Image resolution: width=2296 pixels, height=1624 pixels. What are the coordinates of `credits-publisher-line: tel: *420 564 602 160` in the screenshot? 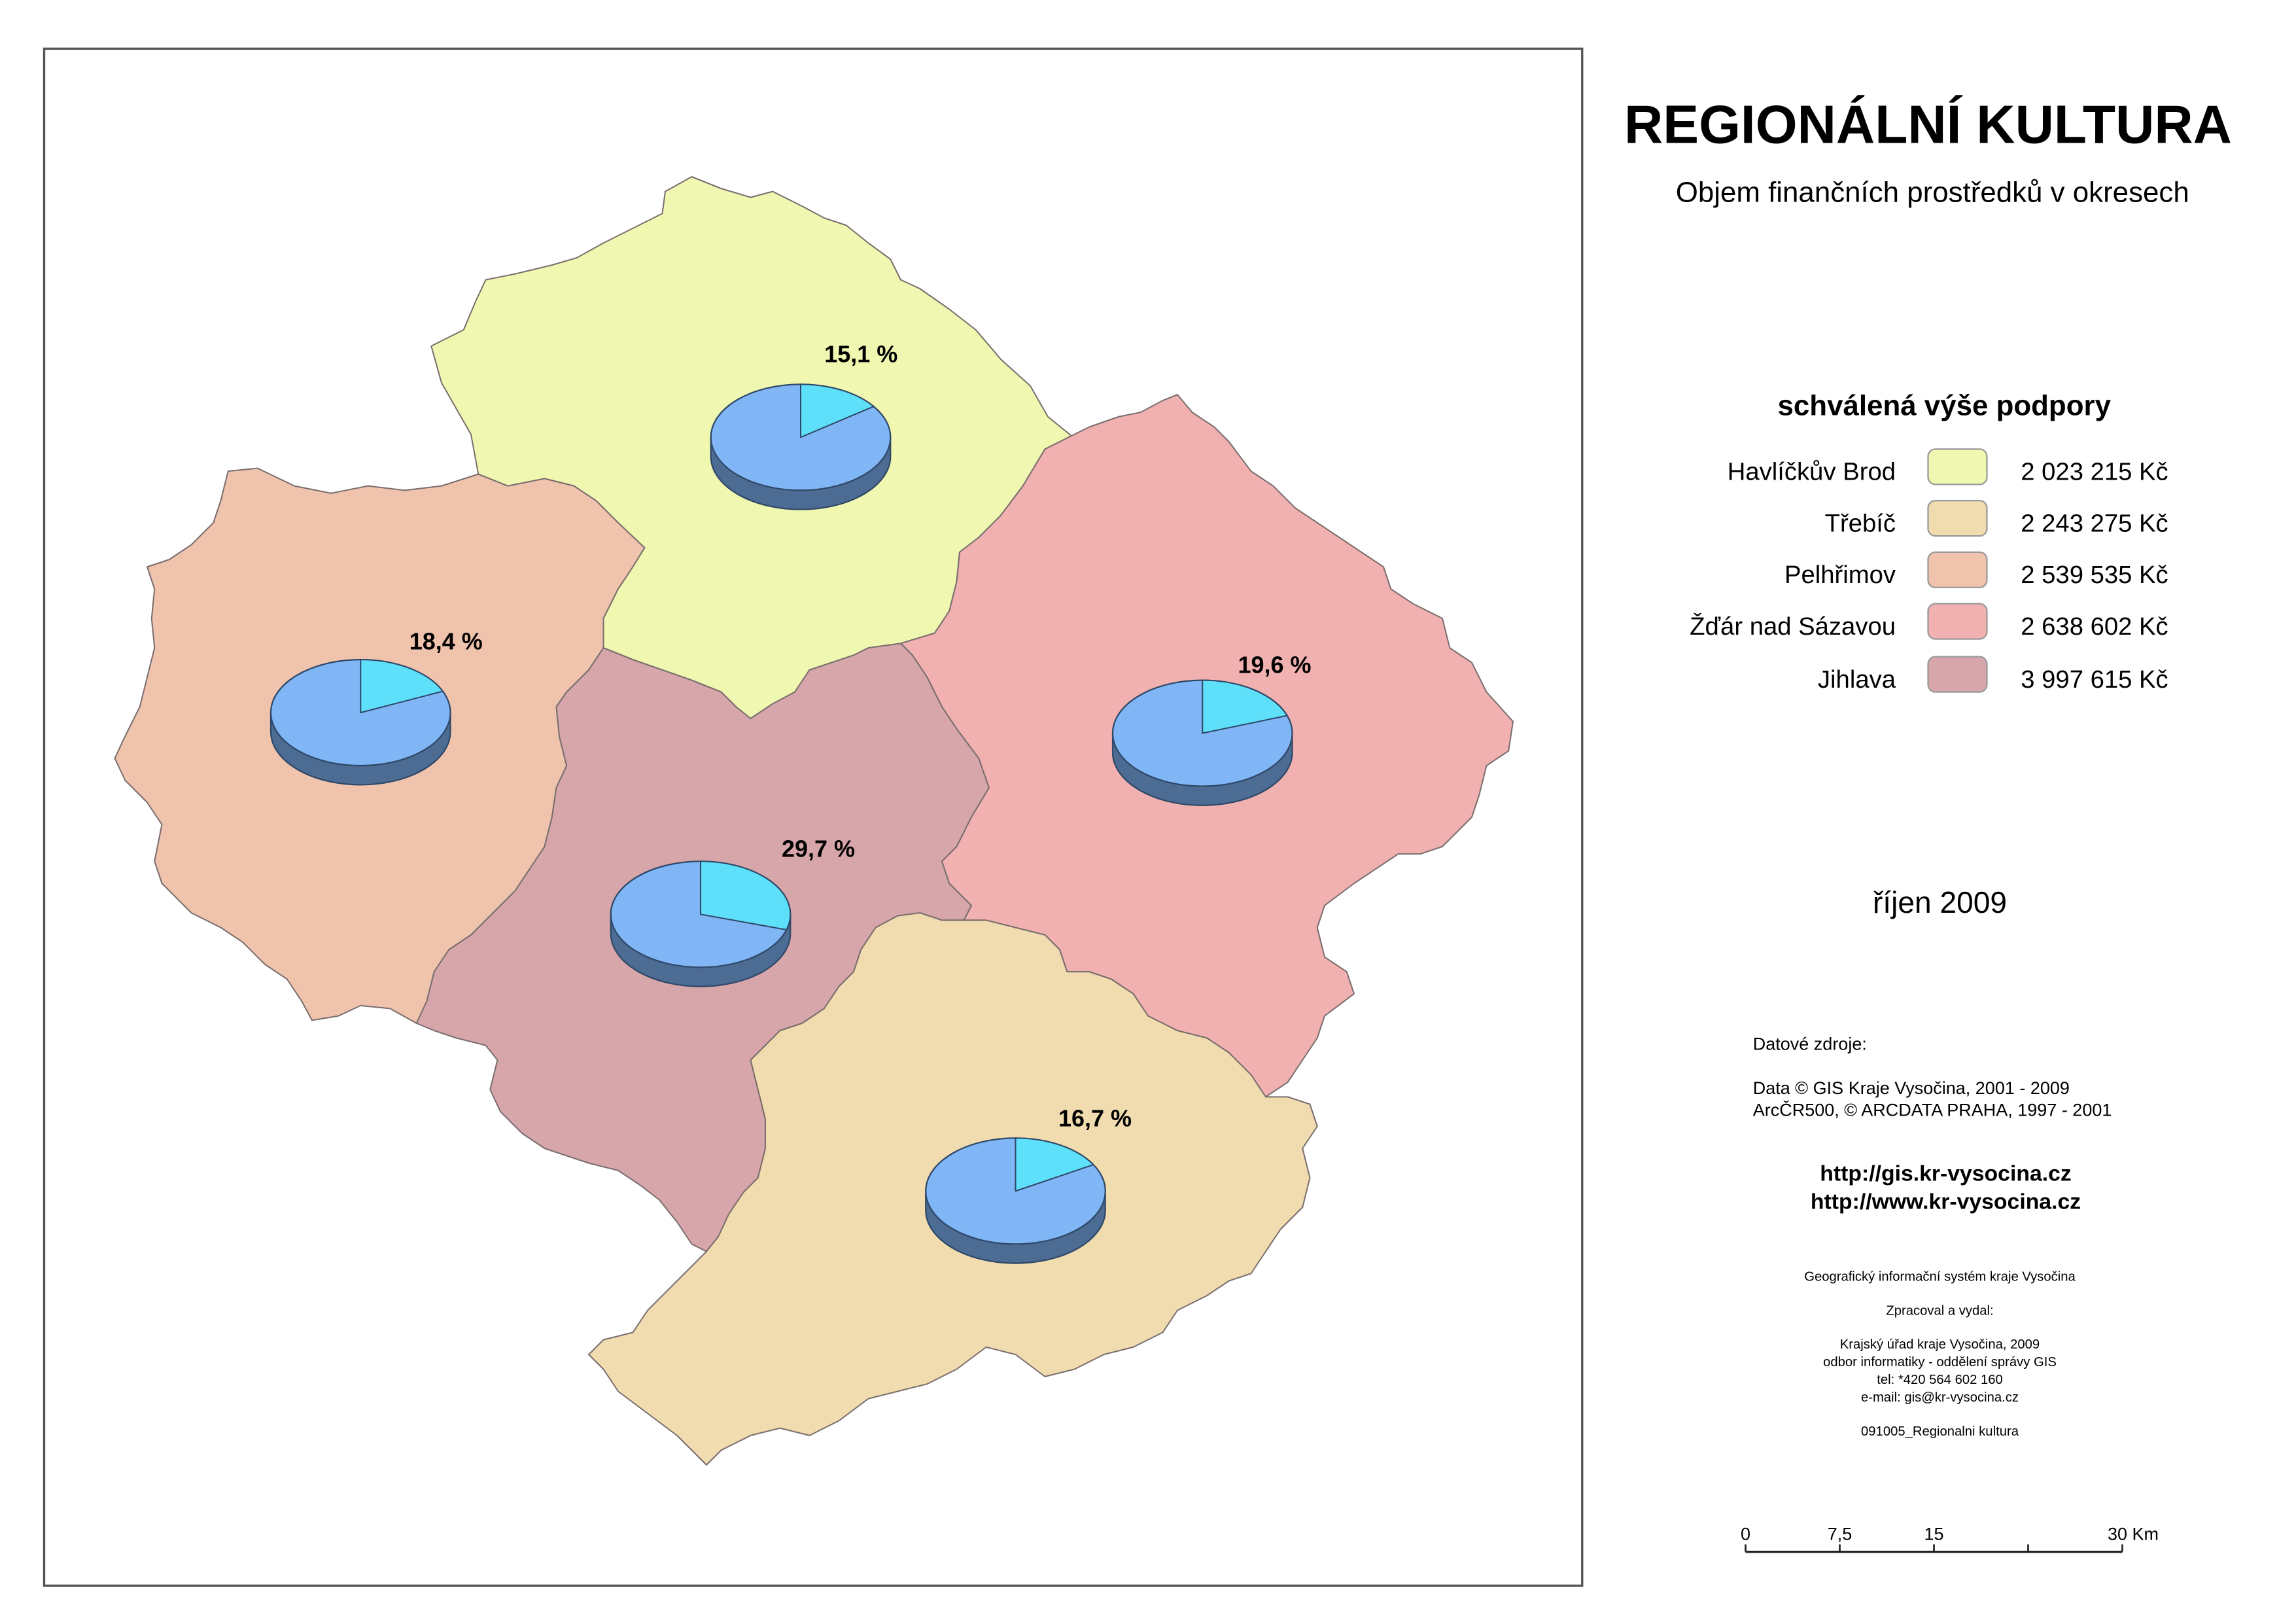 It's located at (1940, 1380).